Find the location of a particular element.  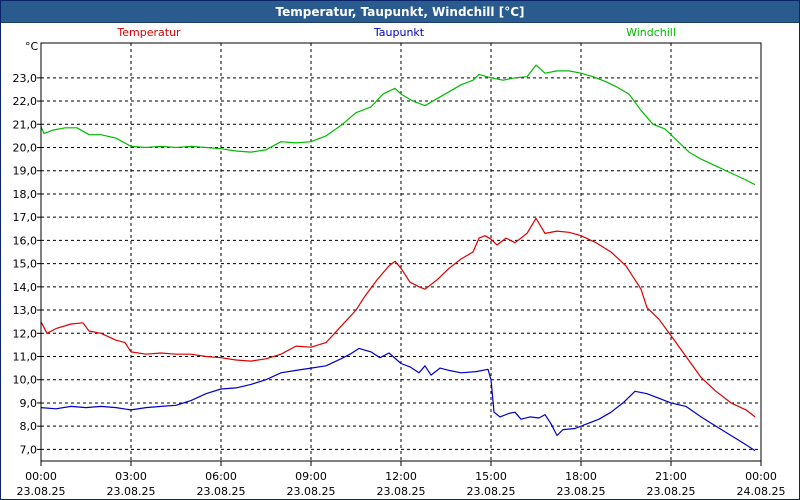

window-title: Temperatur, Taupunkt, Windchill [°C] is located at coordinates (400, 12).